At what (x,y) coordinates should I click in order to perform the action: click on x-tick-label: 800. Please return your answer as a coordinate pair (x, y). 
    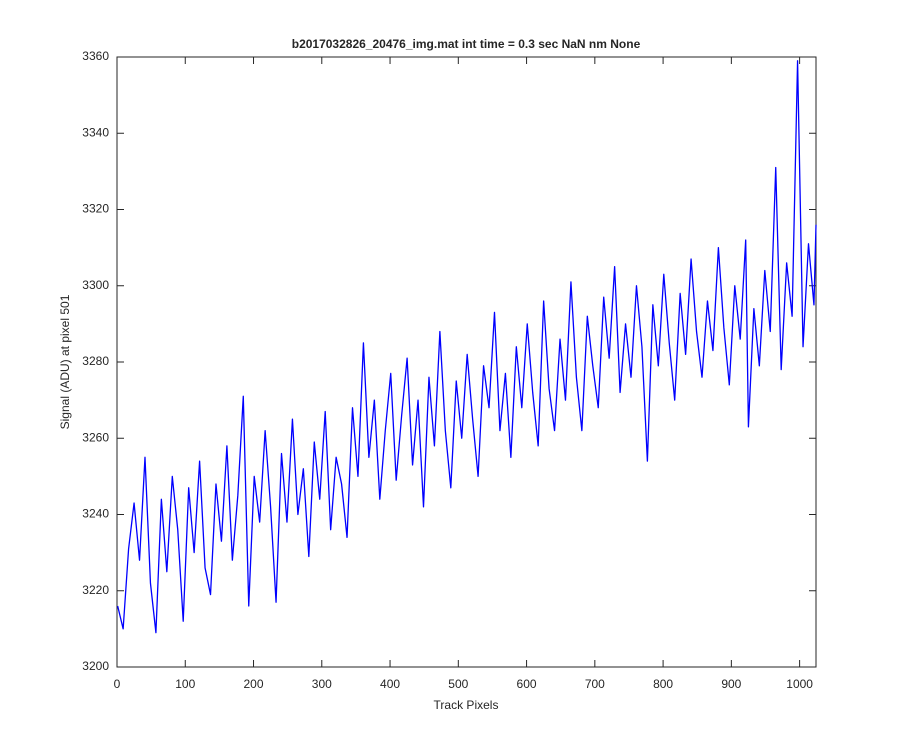
    Looking at the image, I should click on (663, 684).